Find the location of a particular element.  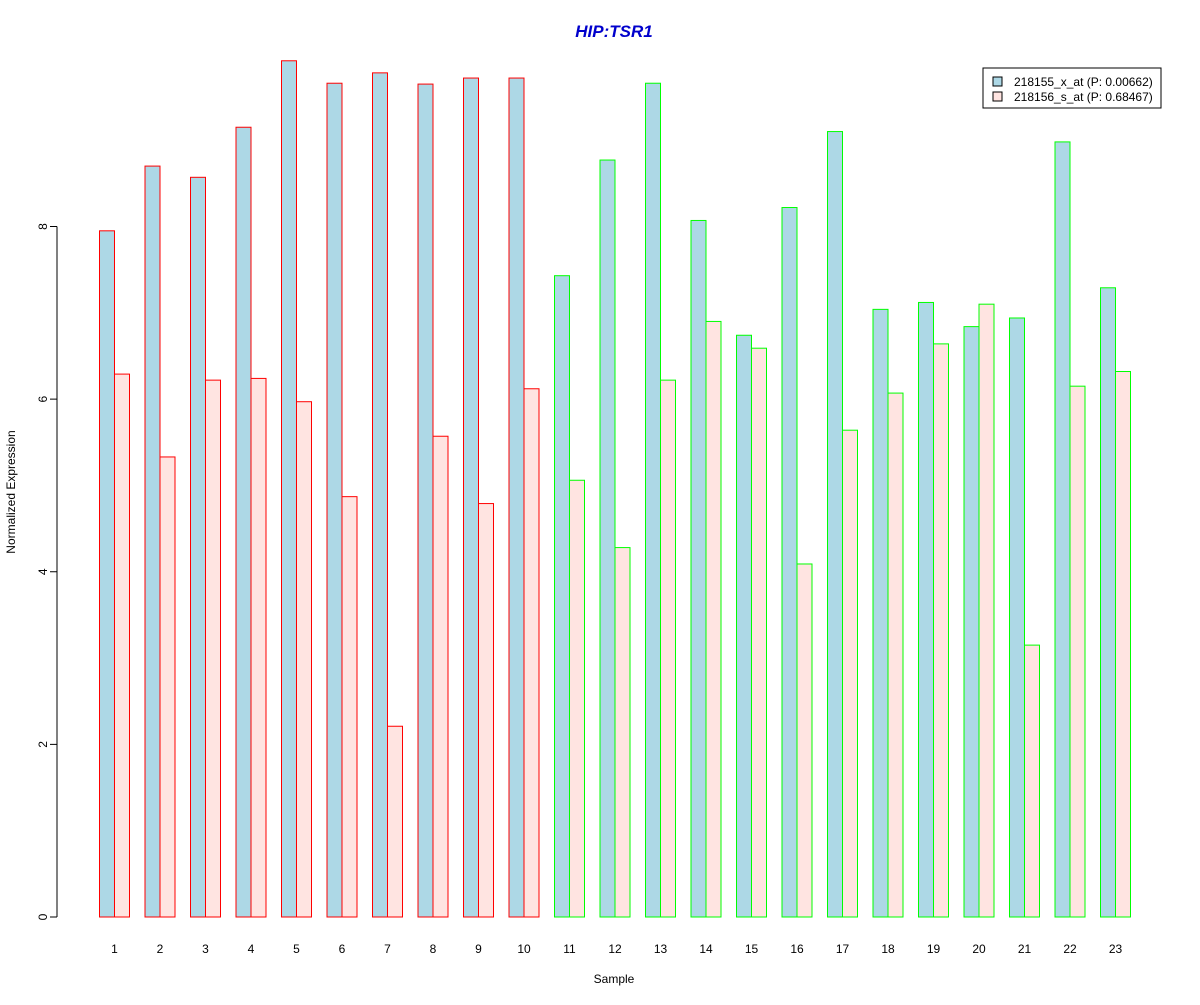

x-tick-label: 18 is located at coordinates (888, 949).